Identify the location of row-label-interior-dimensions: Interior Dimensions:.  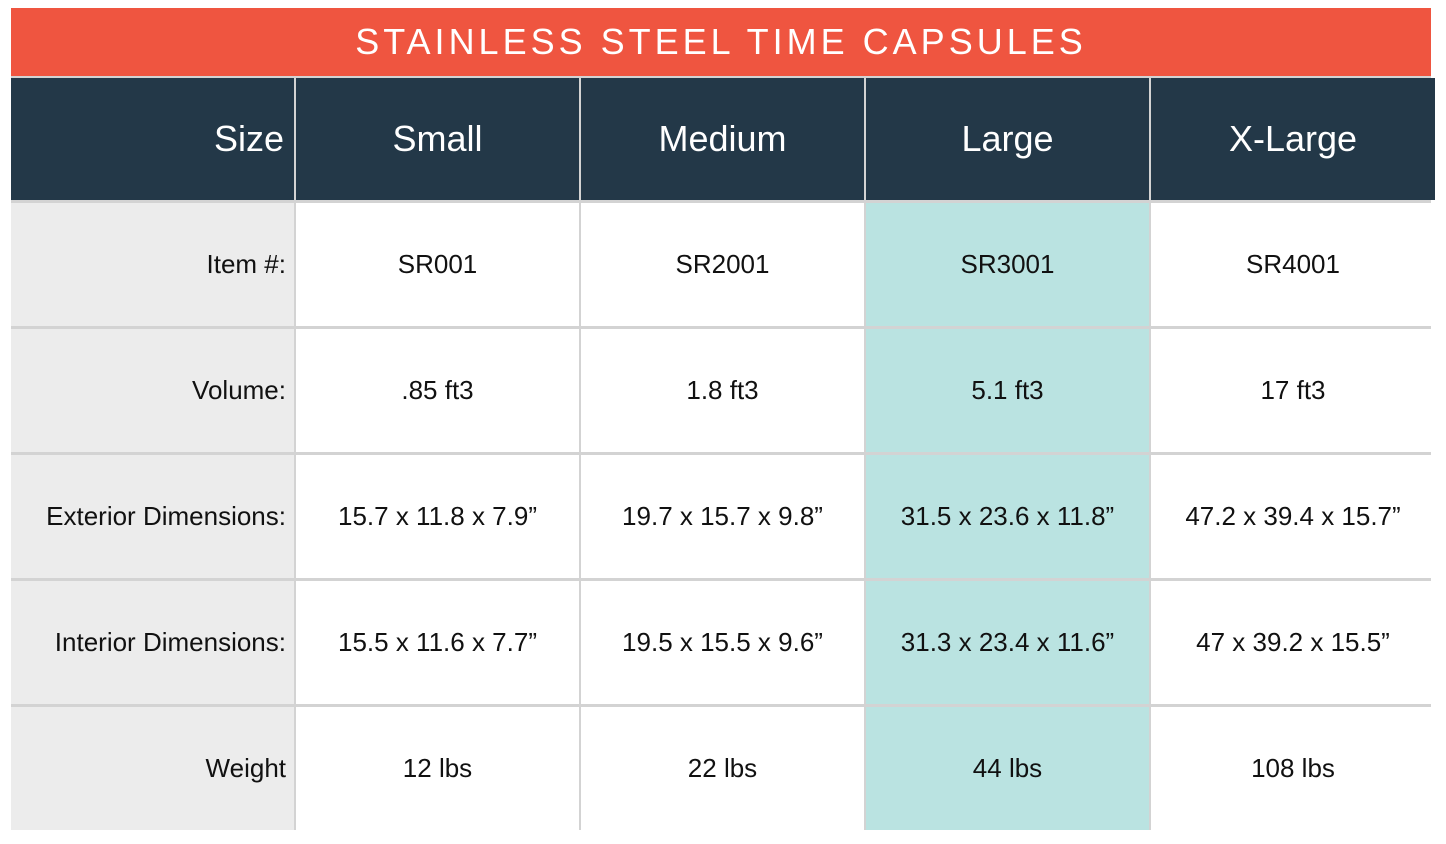
(152, 642).